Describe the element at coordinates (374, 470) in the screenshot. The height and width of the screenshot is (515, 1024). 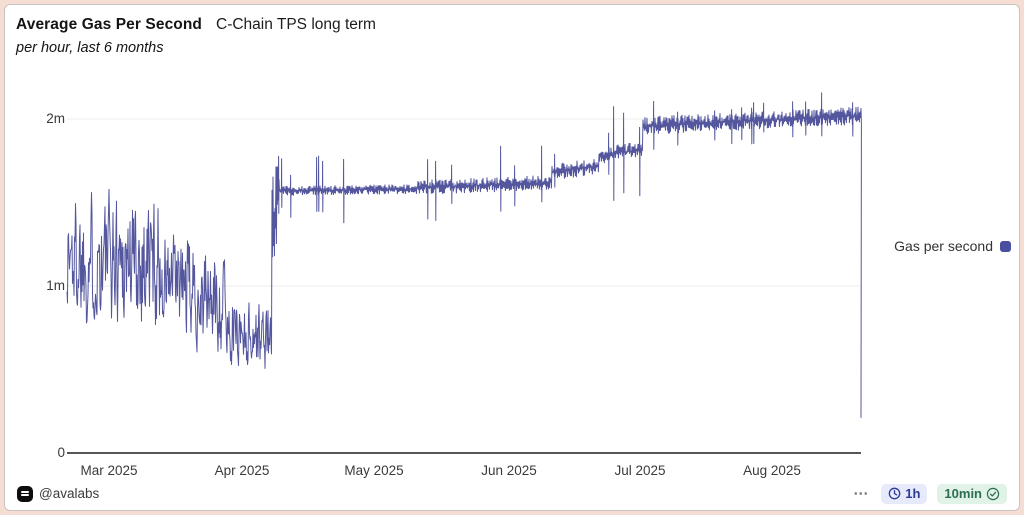
I see `x-tick-label: May 2025` at that location.